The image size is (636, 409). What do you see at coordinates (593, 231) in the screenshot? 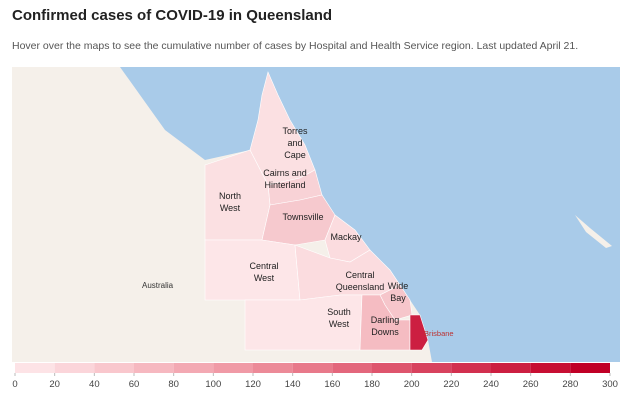
I see `island` at bounding box center [593, 231].